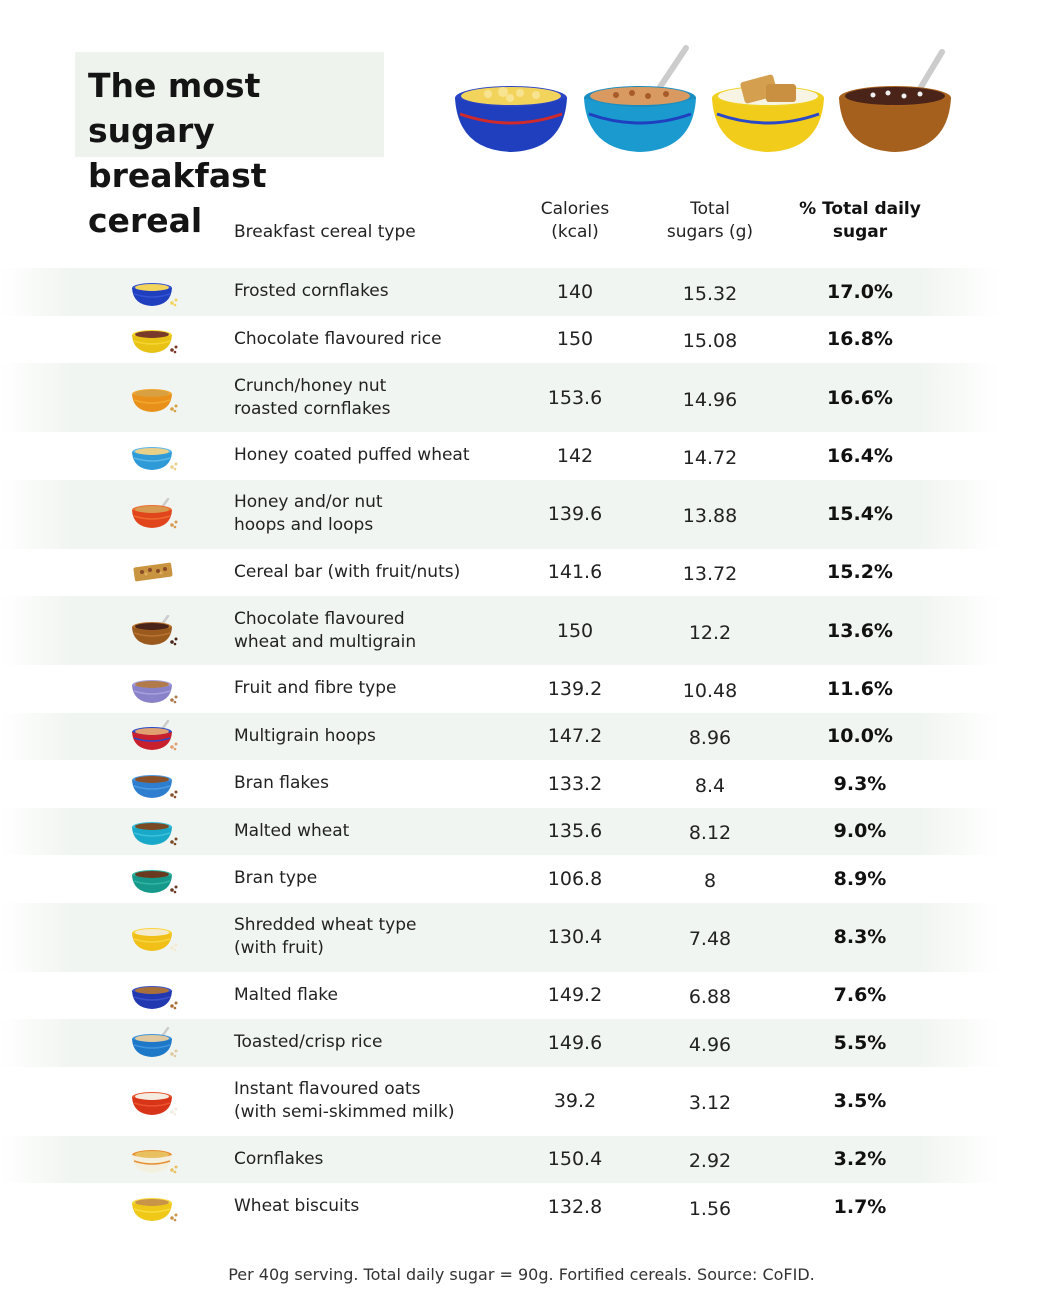 The height and width of the screenshot is (1311, 1043). What do you see at coordinates (860, 831) in the screenshot?
I see `percent-daily-sugar-value: 9.0%` at bounding box center [860, 831].